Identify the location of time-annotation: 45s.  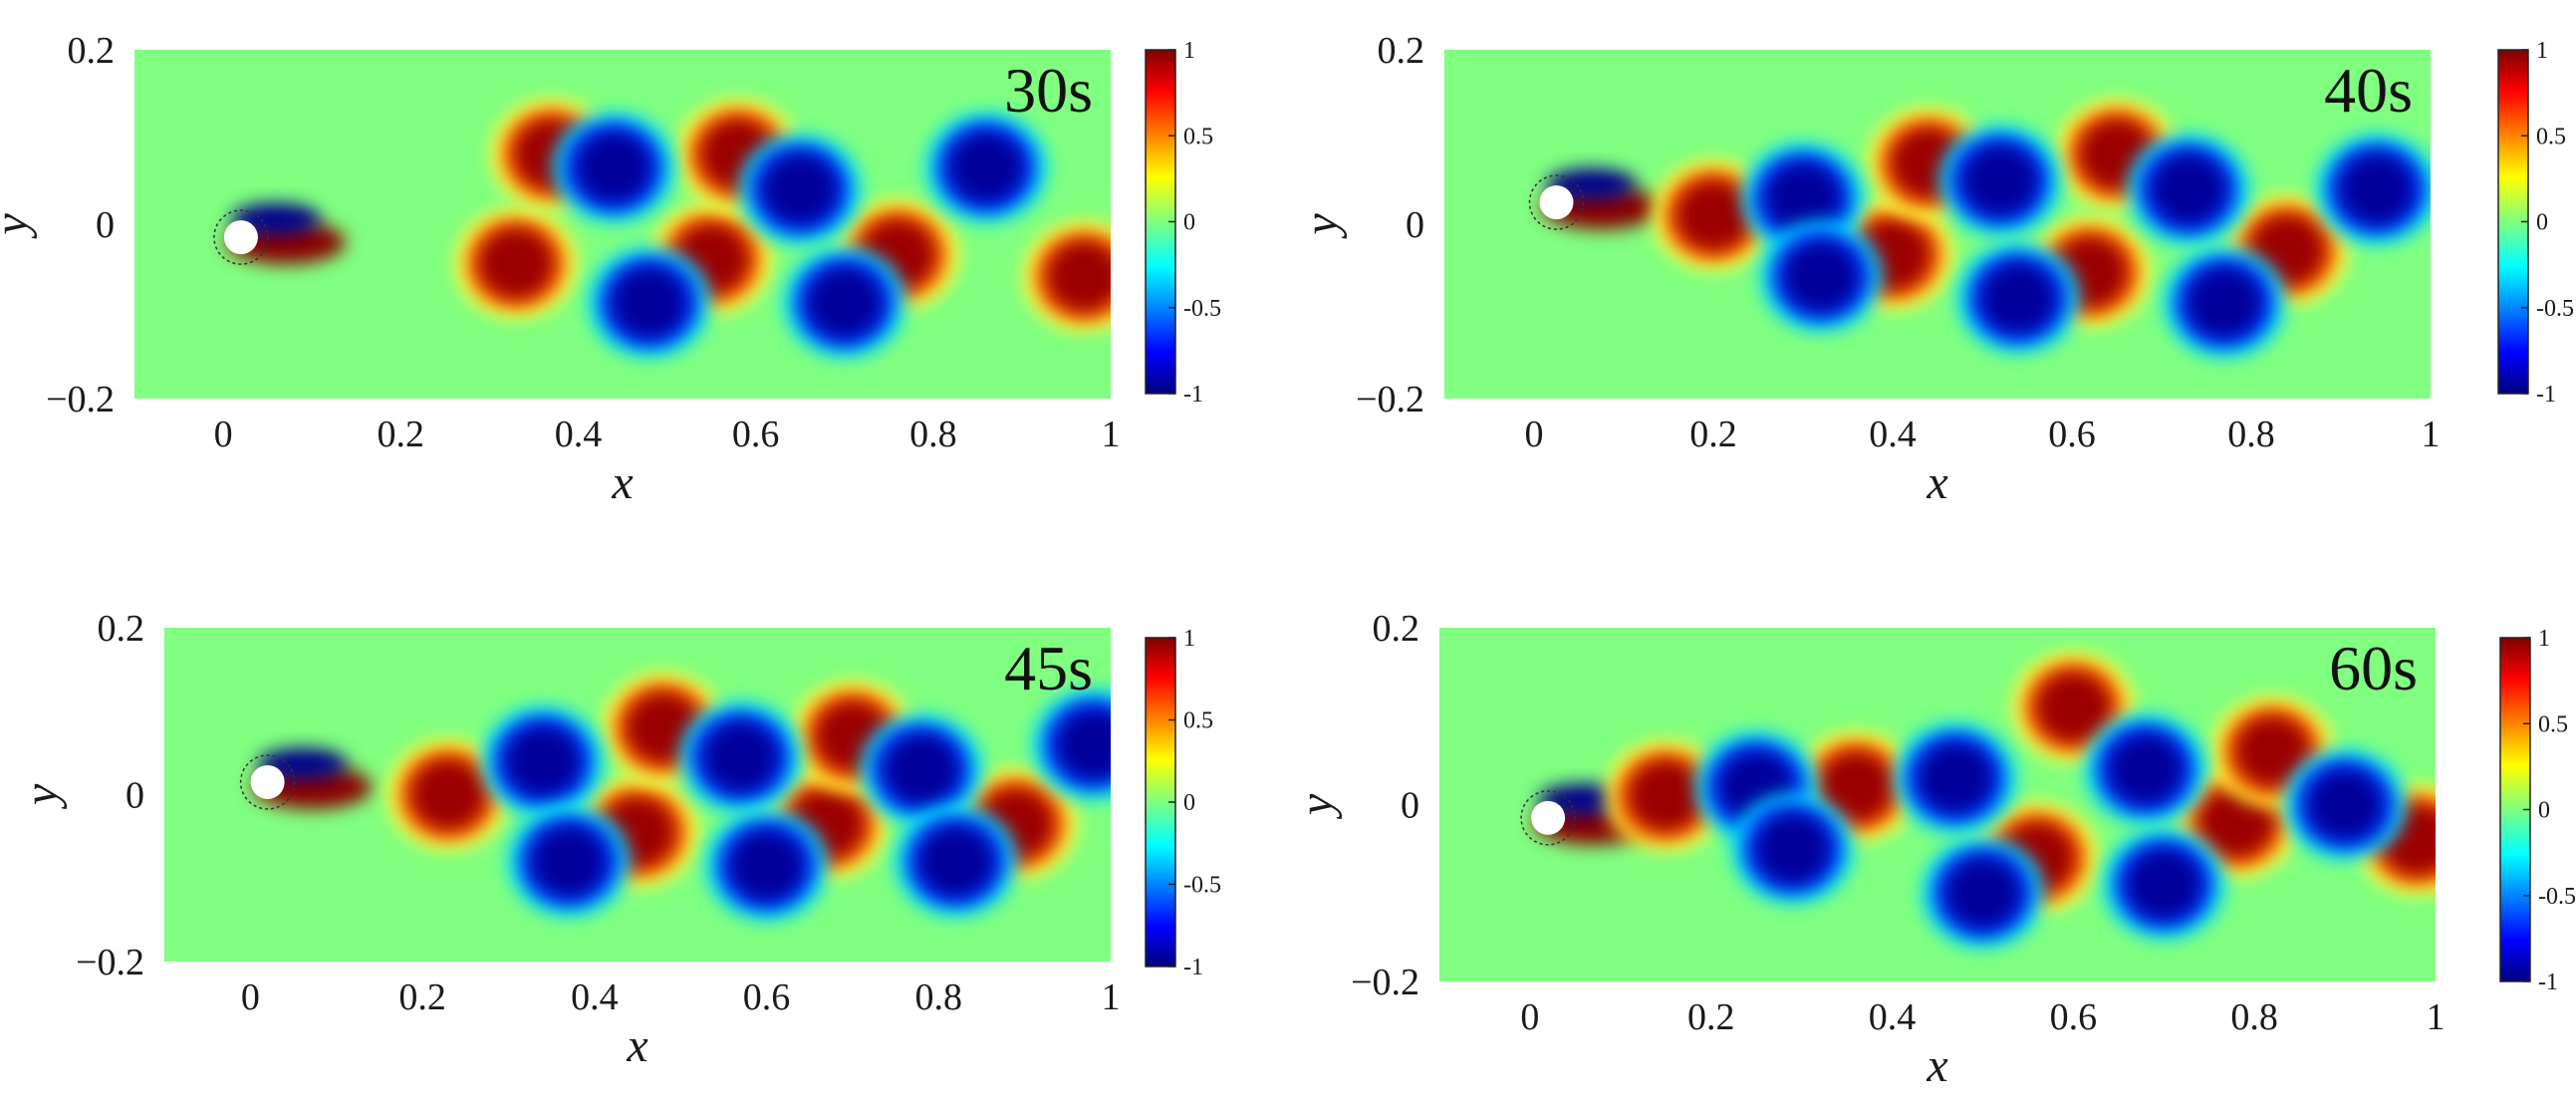
(1048, 668).